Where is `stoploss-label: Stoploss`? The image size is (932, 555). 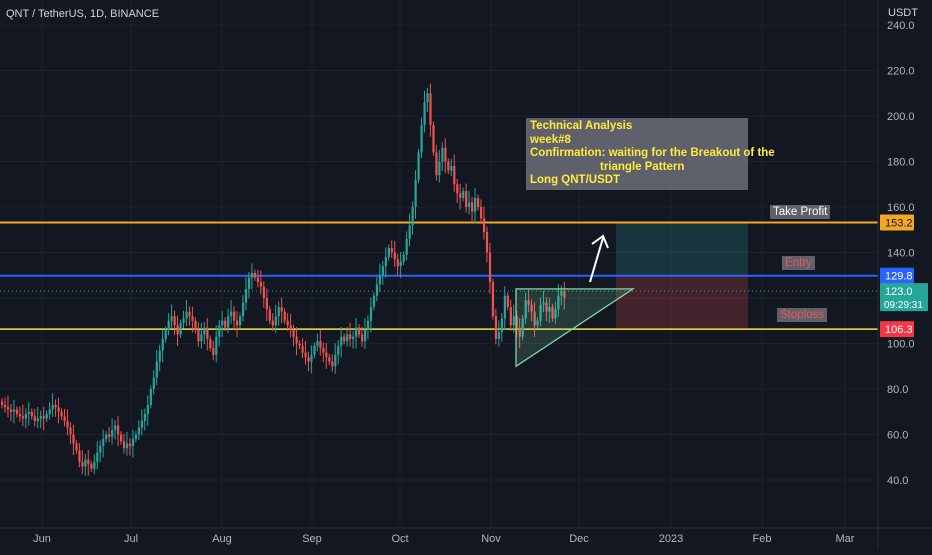
stoploss-label: Stoploss is located at coordinates (802, 315).